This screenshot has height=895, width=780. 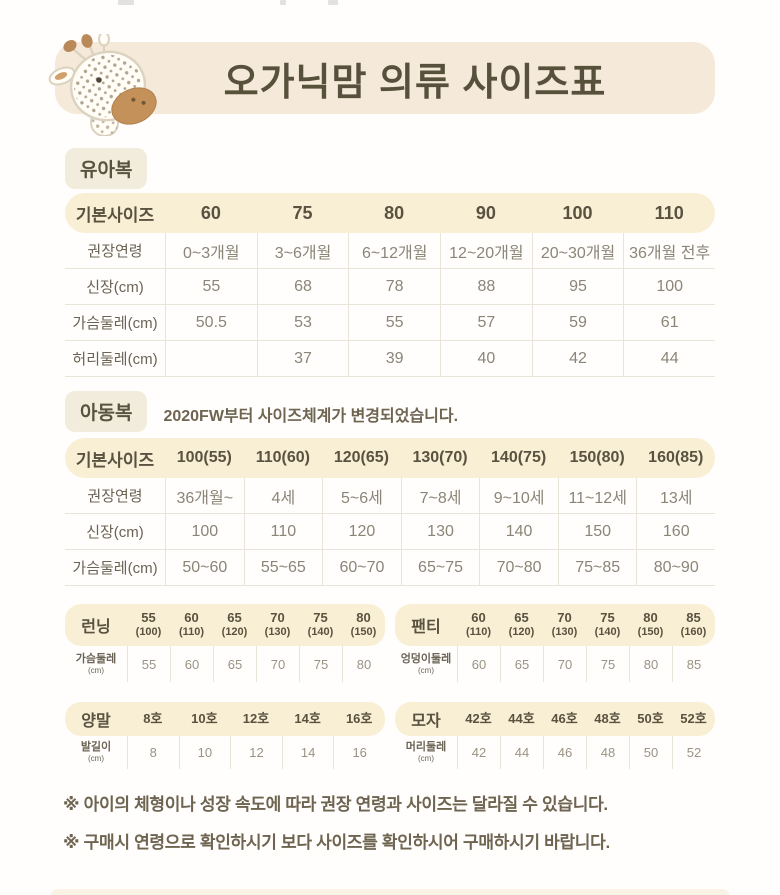 I want to click on row-label: 머리둘레 (cm), so click(x=426, y=752).